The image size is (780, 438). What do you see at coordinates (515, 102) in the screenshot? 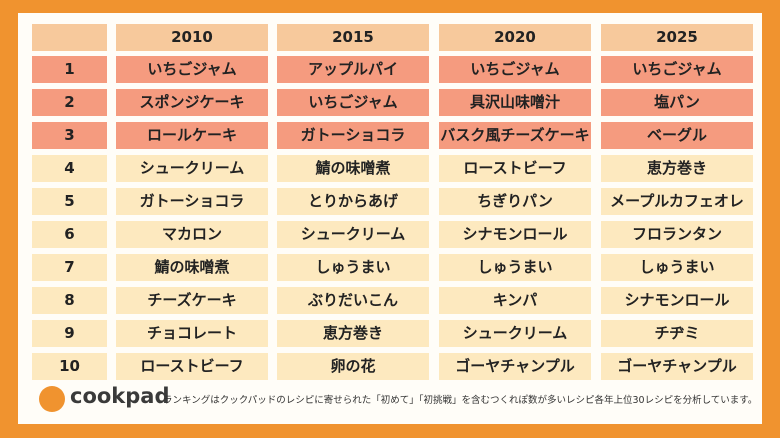
I see `recipe-cell: 具沢山味噌汁` at bounding box center [515, 102].